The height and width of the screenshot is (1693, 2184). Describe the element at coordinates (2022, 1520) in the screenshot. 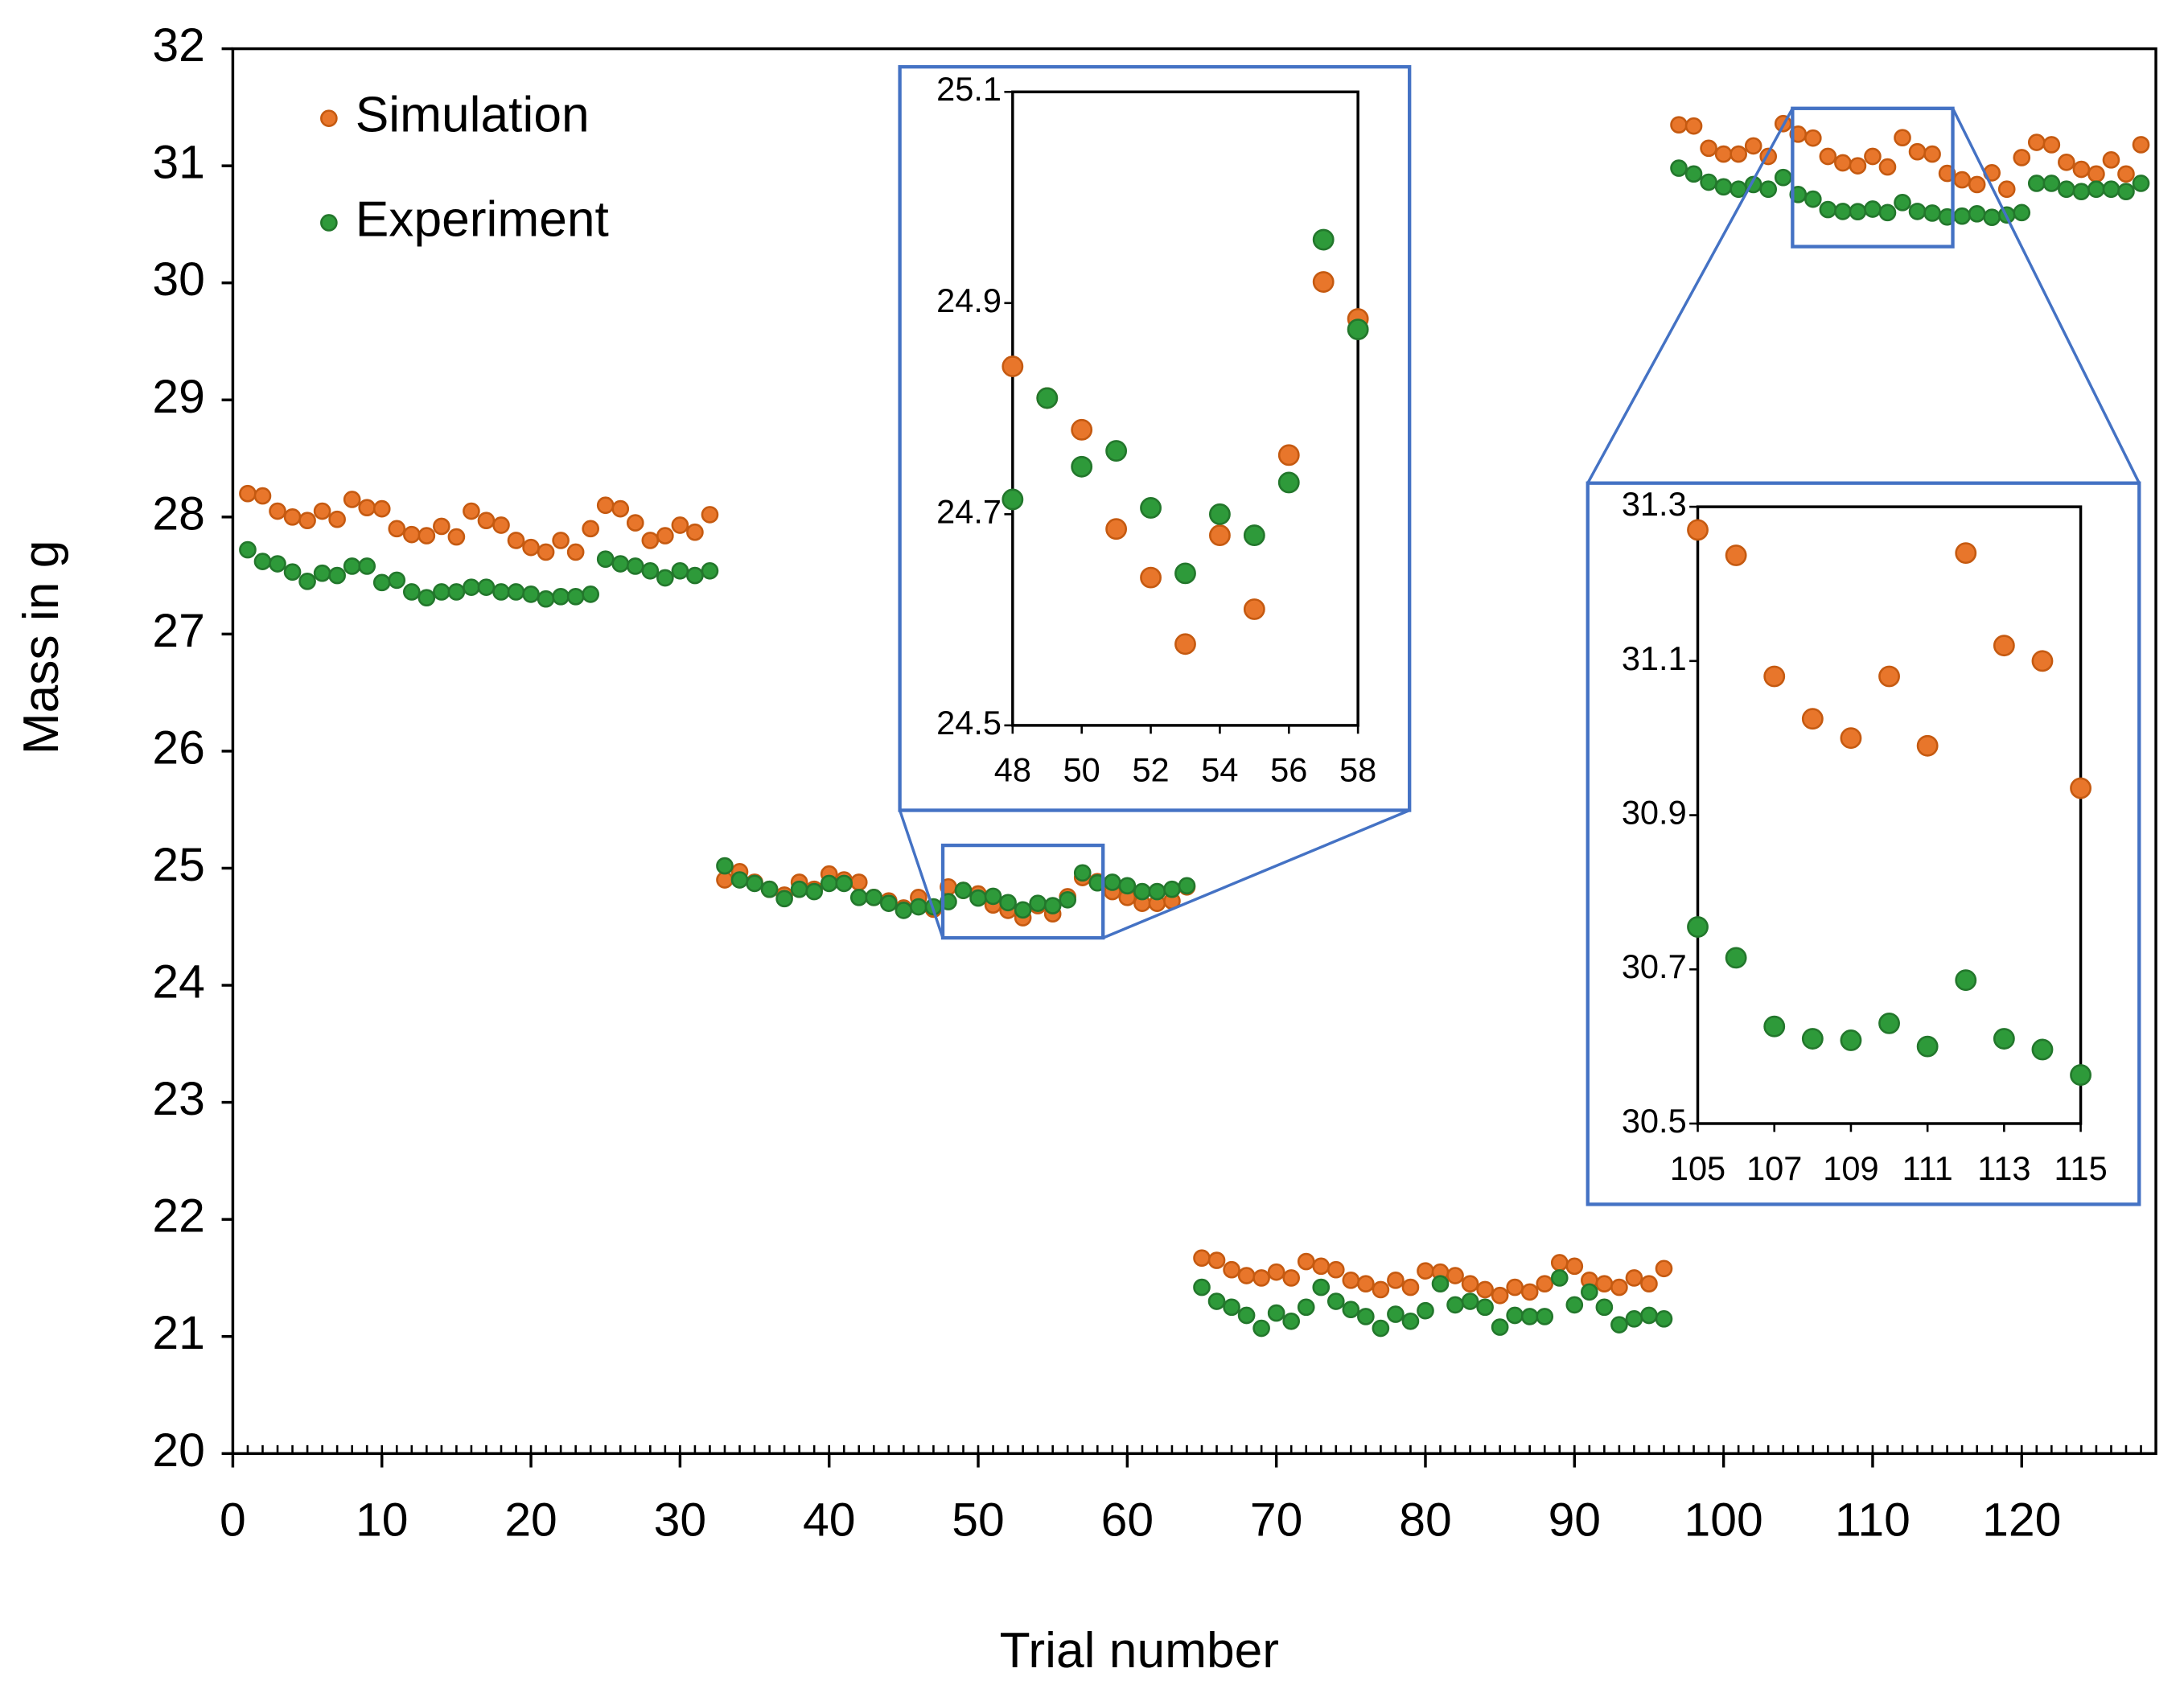

I see `x-tick-label: 120` at that location.